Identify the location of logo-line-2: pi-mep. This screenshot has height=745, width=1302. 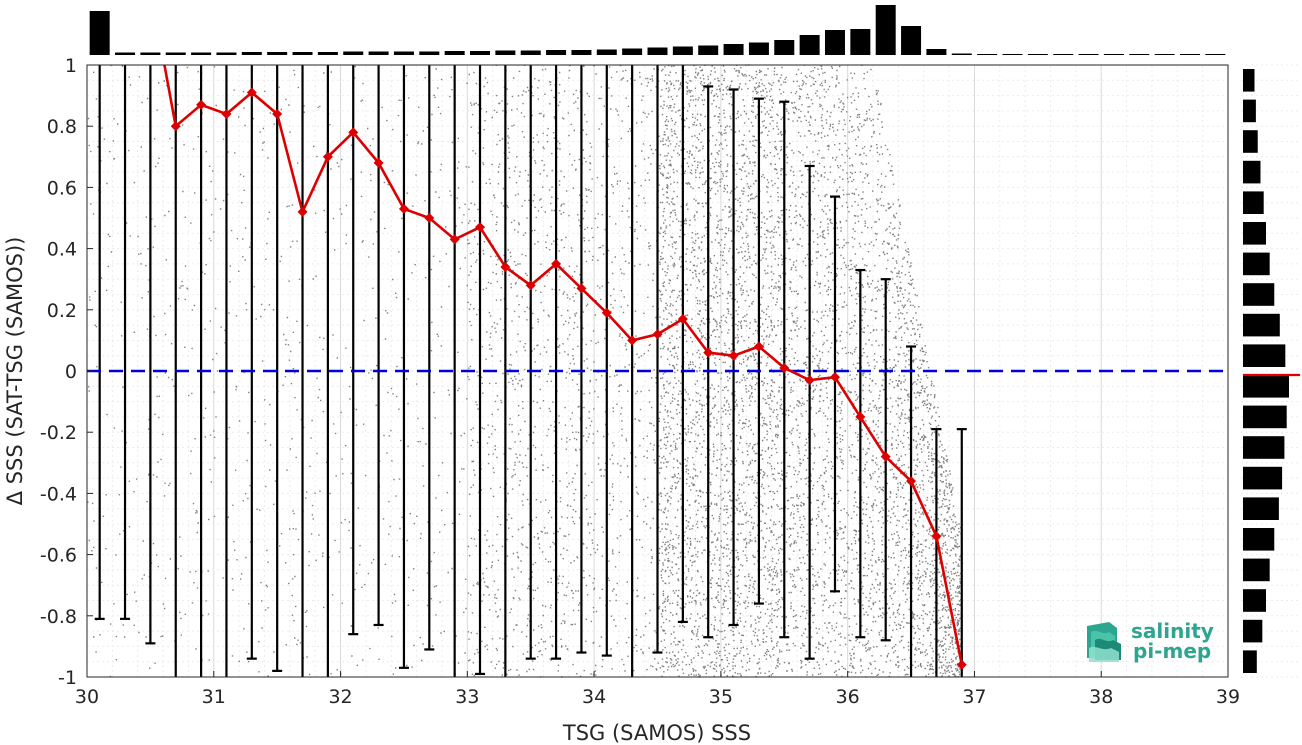
(1172, 651).